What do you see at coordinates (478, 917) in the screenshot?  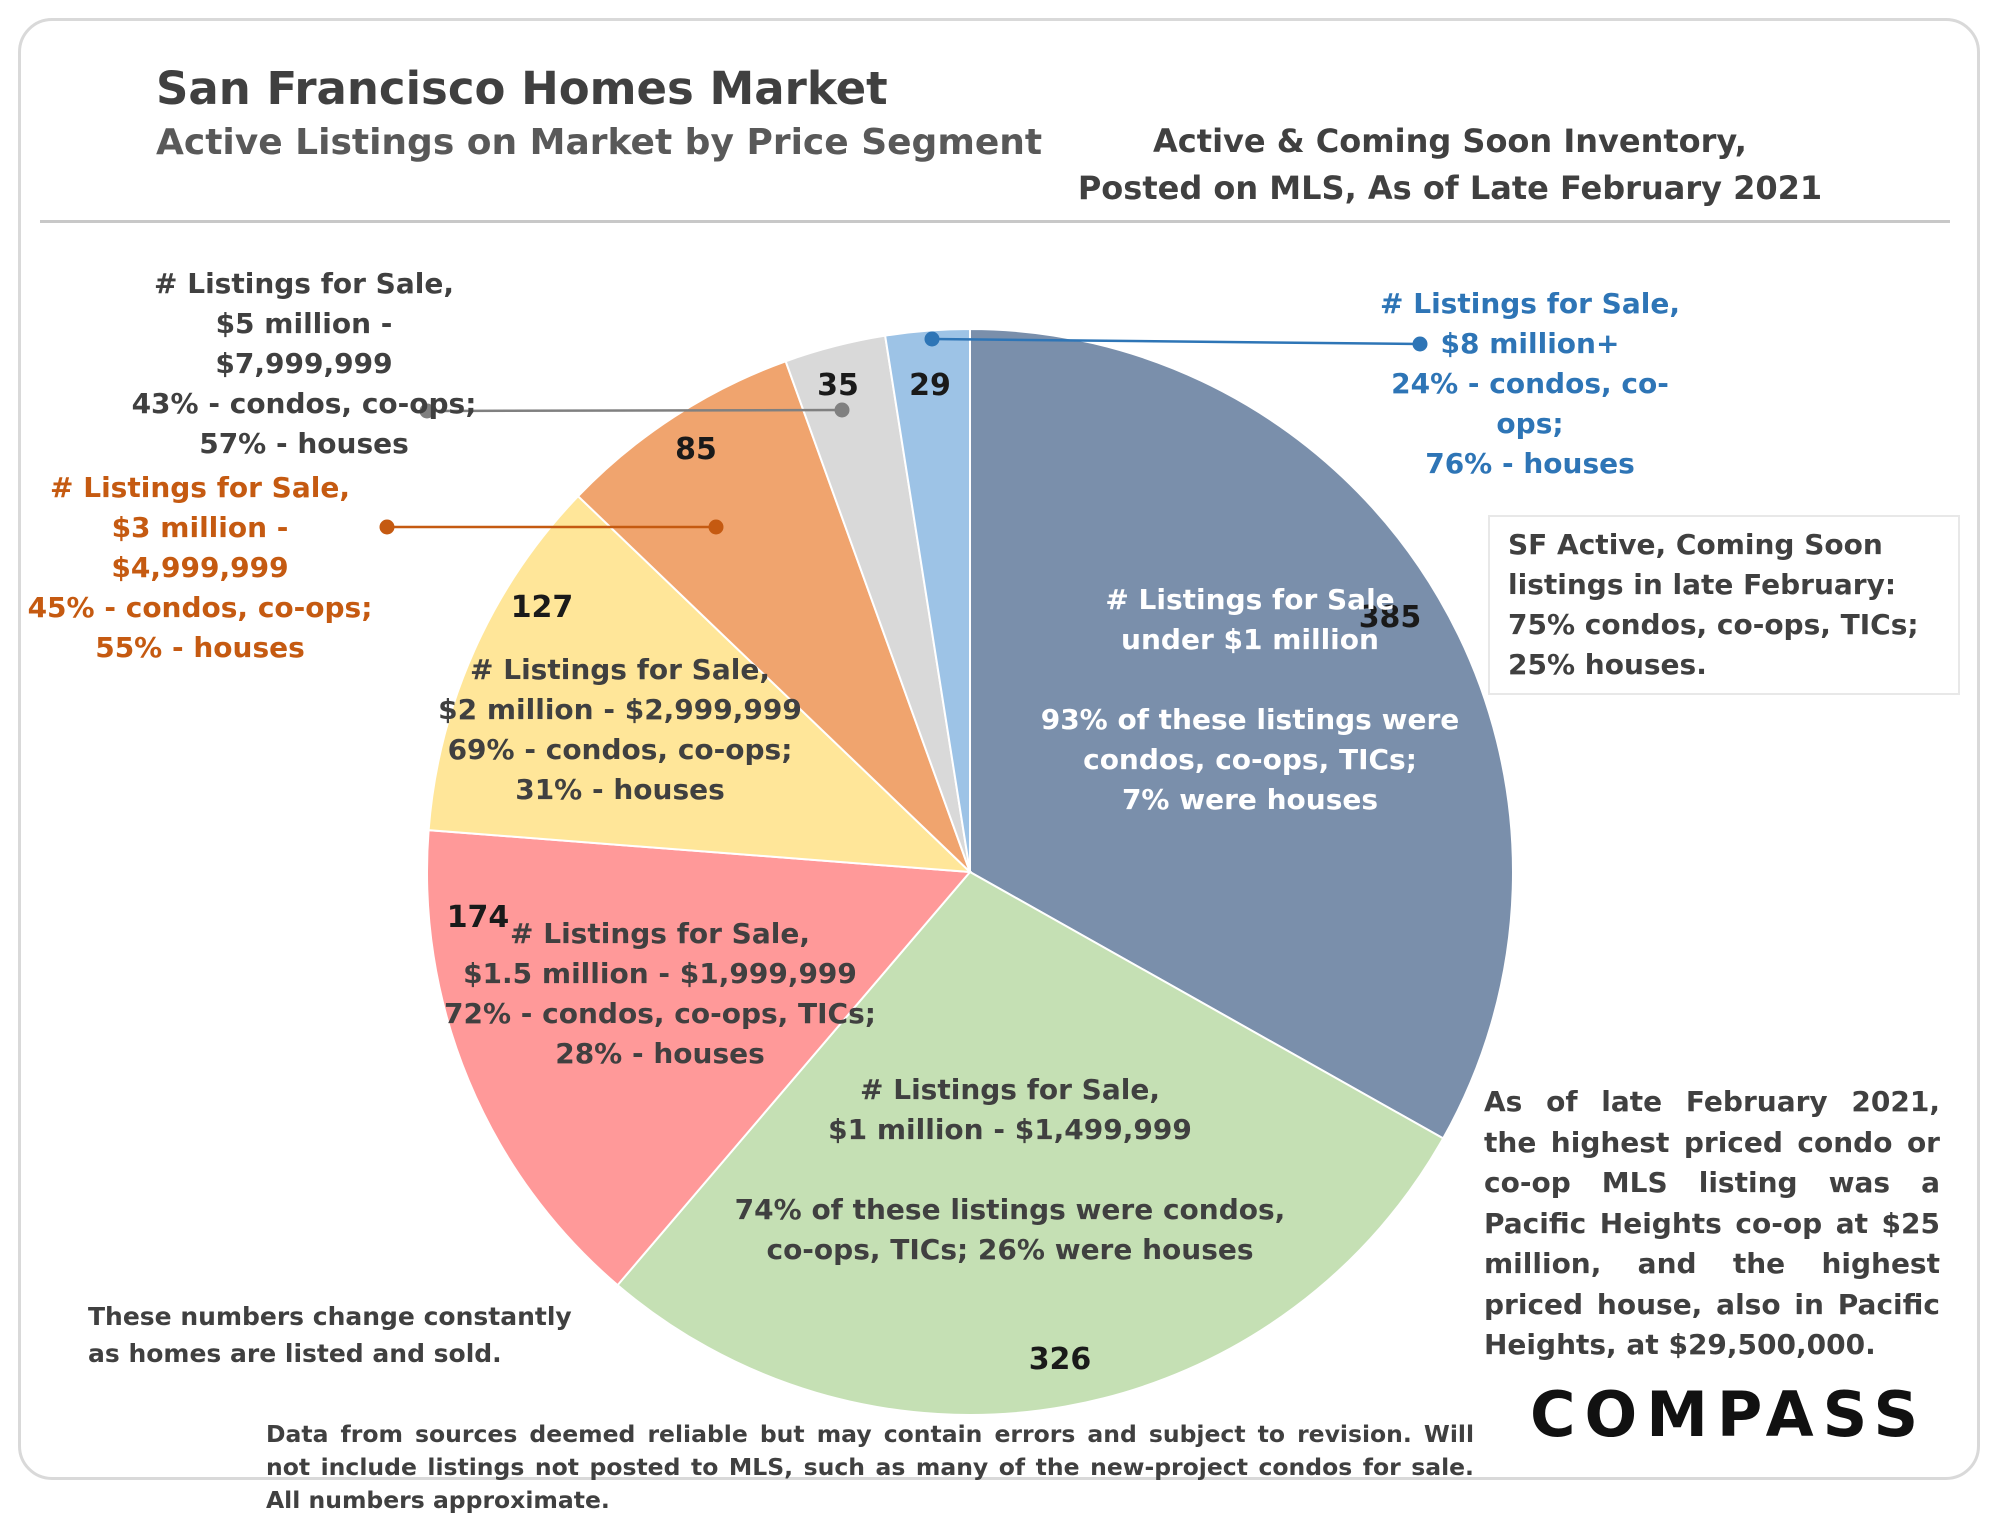 I see `value-label-1-5m-2m: 174` at bounding box center [478, 917].